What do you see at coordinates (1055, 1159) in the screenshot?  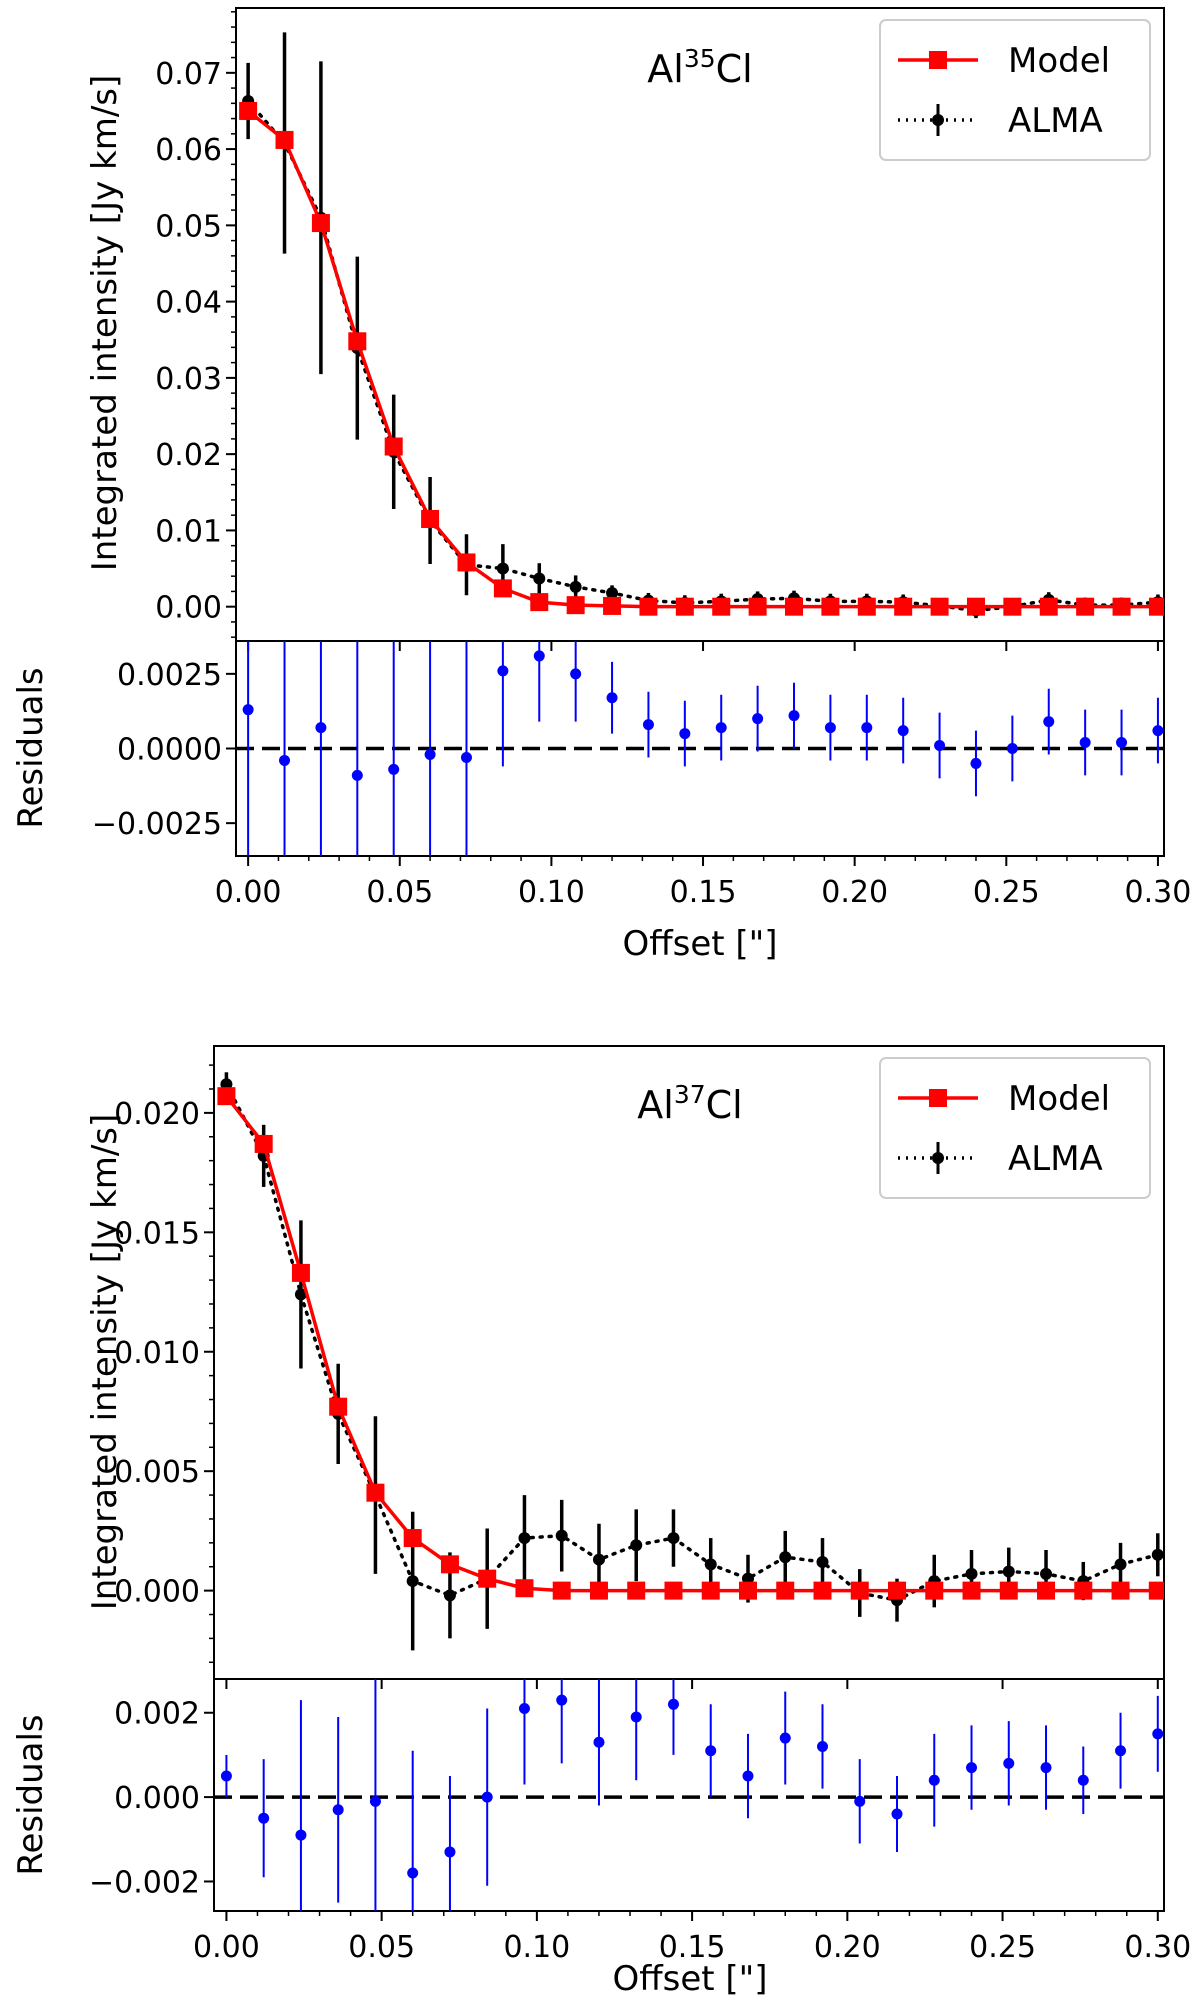 I see `legend-alma-label: ALMA` at bounding box center [1055, 1159].